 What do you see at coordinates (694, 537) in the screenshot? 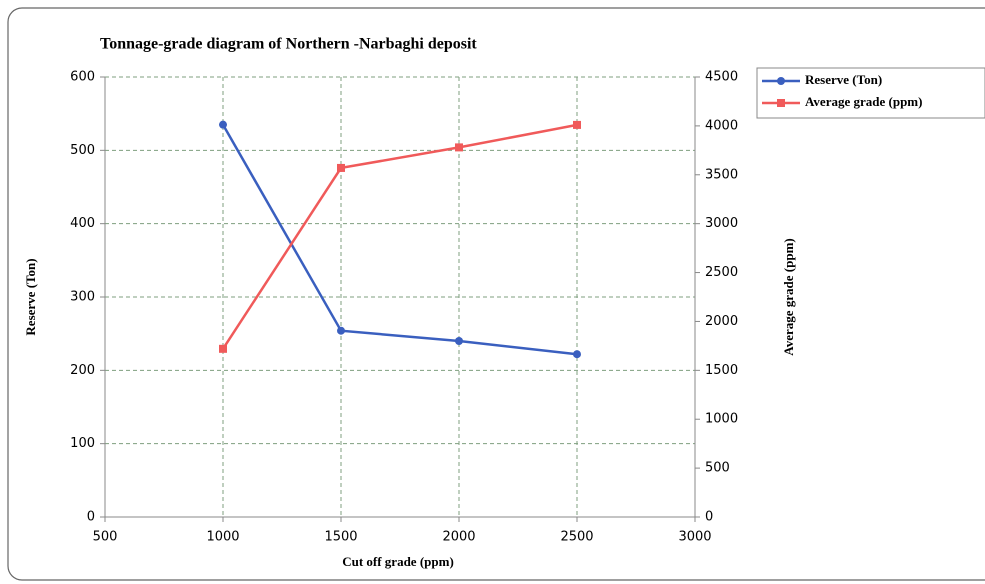
I see `x-tick-label: 3000` at bounding box center [694, 537].